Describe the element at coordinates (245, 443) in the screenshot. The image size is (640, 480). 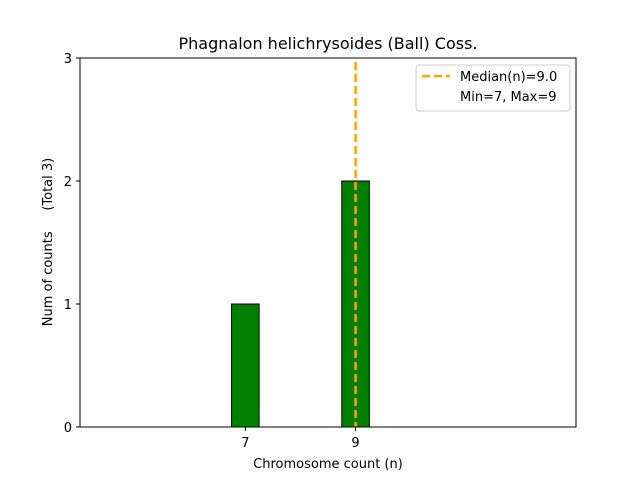
I see `x-tick-label-7: 7` at that location.